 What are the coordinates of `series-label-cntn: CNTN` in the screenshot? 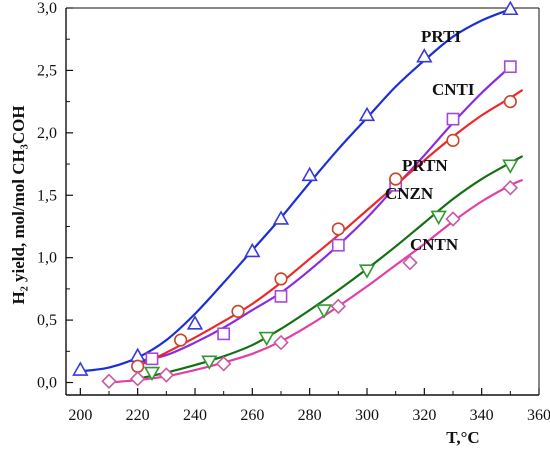 It's located at (434, 244).